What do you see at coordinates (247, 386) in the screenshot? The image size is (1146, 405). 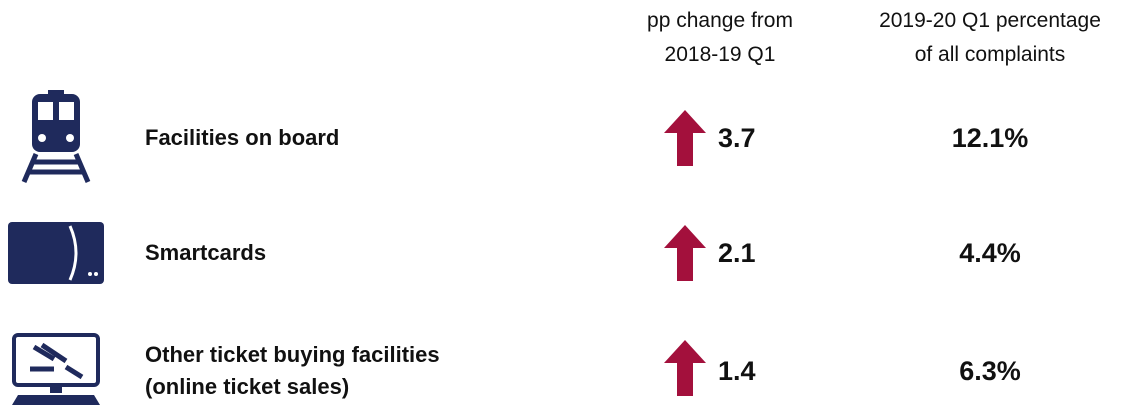 I see `label-line: (online ticket sales)` at bounding box center [247, 386].